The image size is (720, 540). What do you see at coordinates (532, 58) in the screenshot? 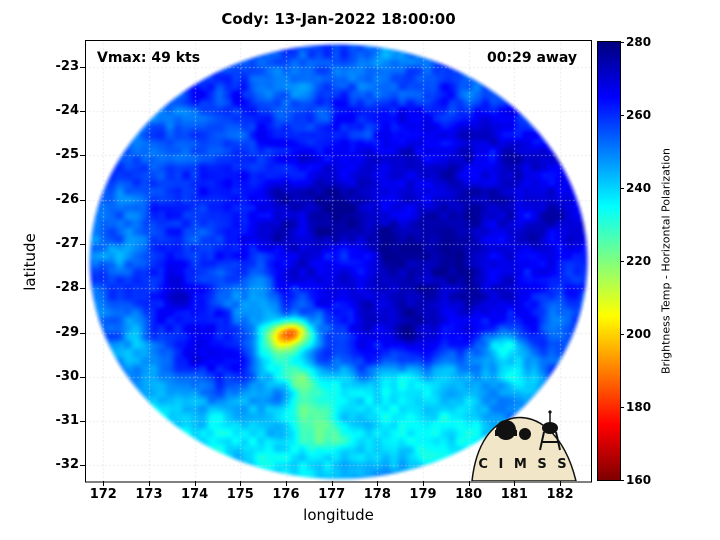
I see `time-away-annotation: 00:29 away` at bounding box center [532, 58].